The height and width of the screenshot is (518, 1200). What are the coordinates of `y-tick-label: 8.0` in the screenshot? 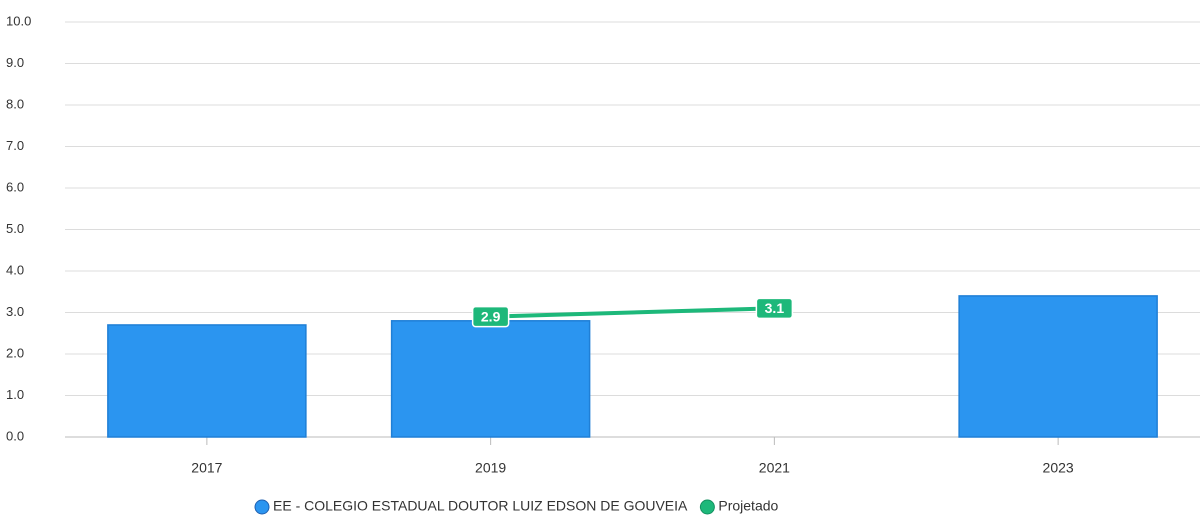 It's located at (15, 103).